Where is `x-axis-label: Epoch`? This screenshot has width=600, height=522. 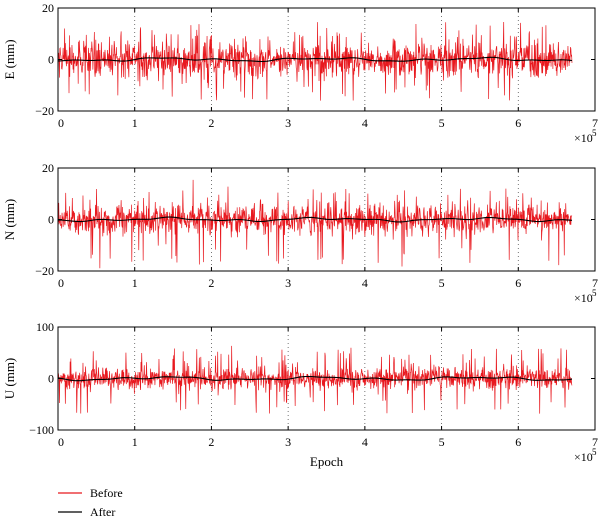 x-axis-label: Epoch is located at coordinates (327, 461).